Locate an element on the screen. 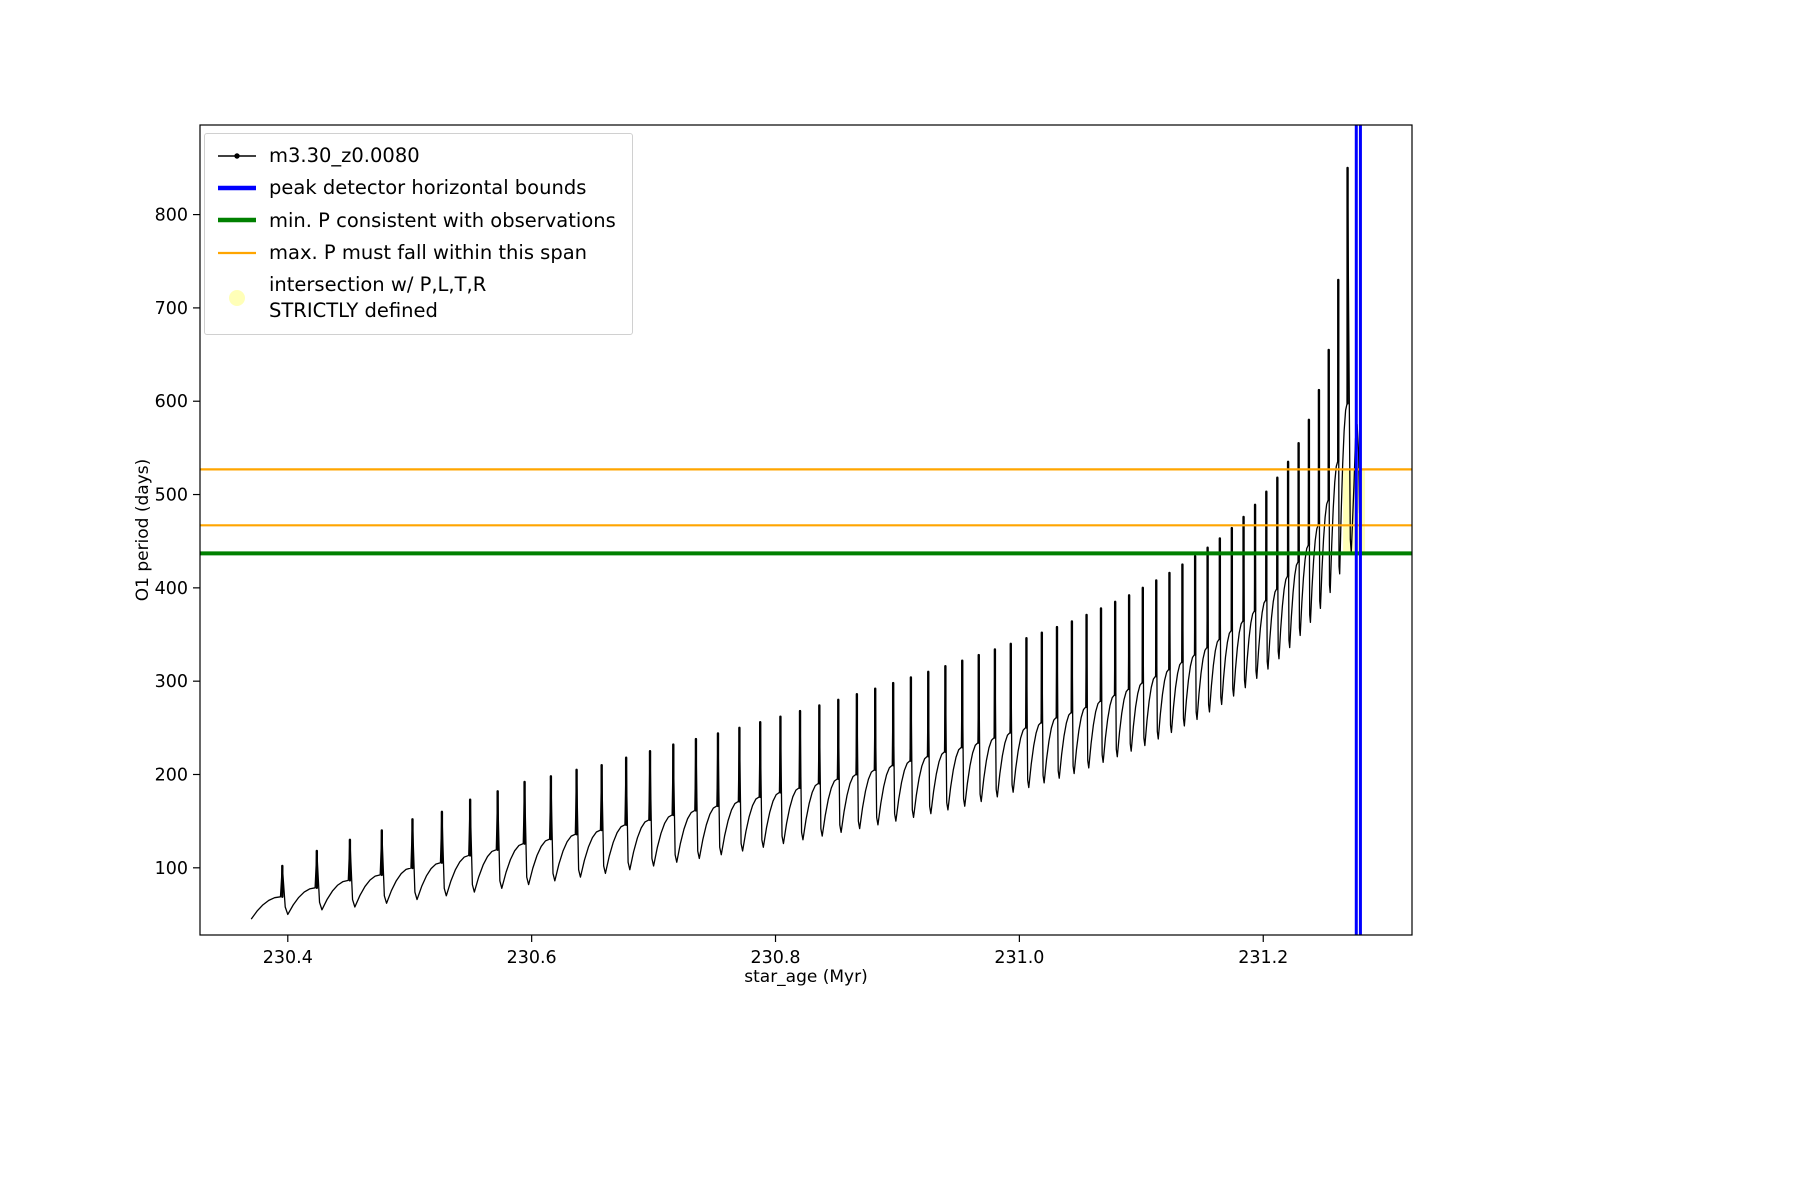  legend-item: intersection w/ P,L,T,R STRICTLY defined is located at coordinates (415, 297).